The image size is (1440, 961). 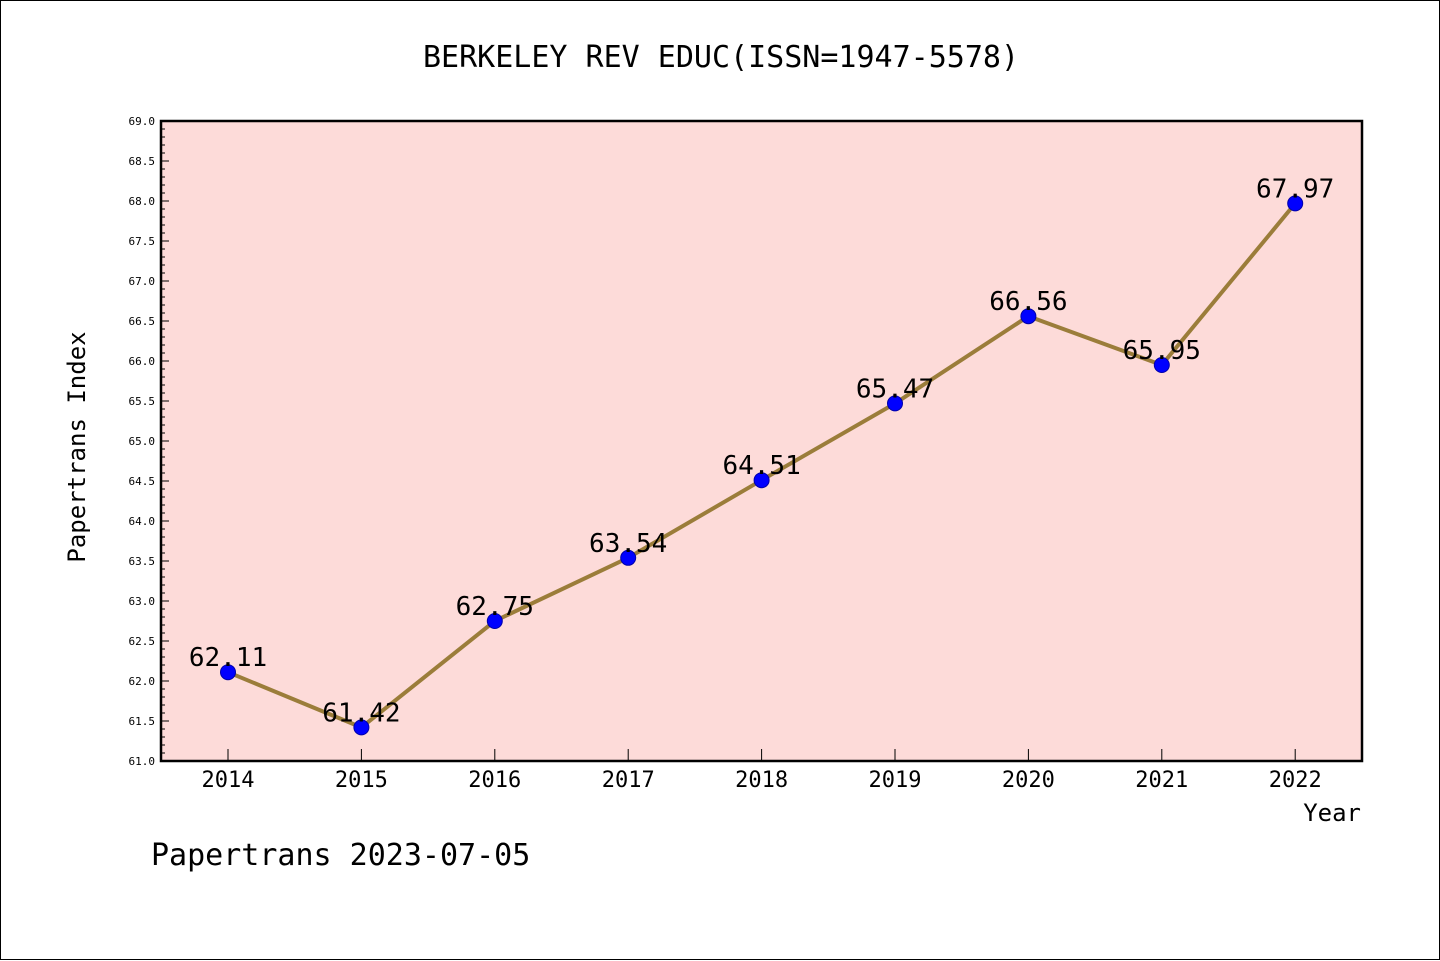 I want to click on x-axis: 2014 2015 2016 2017 2018 2019 2020 2021 2022, so click(x=762, y=771).